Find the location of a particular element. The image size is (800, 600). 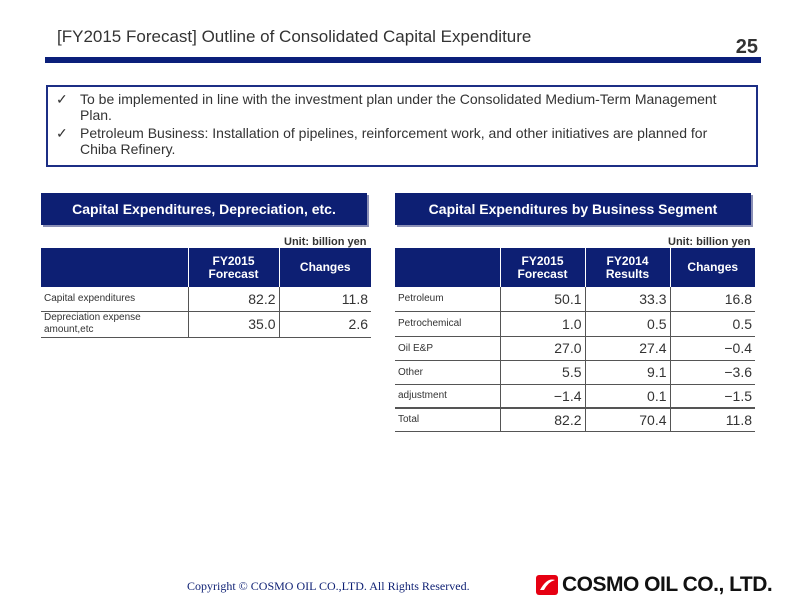

changes-value: 0.5 is located at coordinates (712, 324).